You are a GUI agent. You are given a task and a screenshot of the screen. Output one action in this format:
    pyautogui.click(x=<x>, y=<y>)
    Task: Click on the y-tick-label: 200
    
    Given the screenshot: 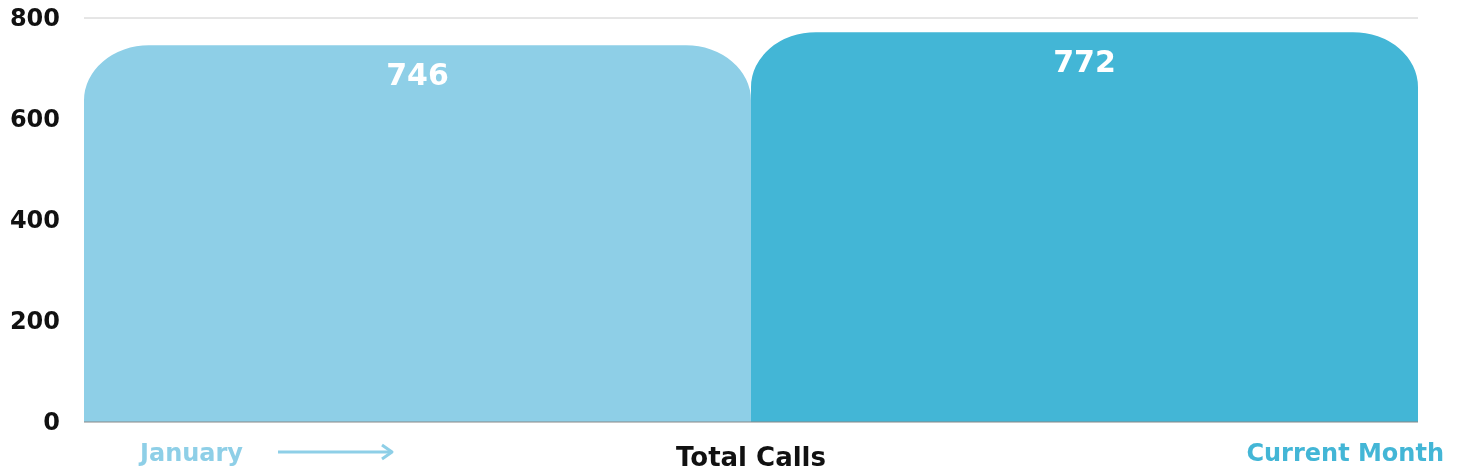 What is the action you would take?
    pyautogui.click(x=34, y=321)
    